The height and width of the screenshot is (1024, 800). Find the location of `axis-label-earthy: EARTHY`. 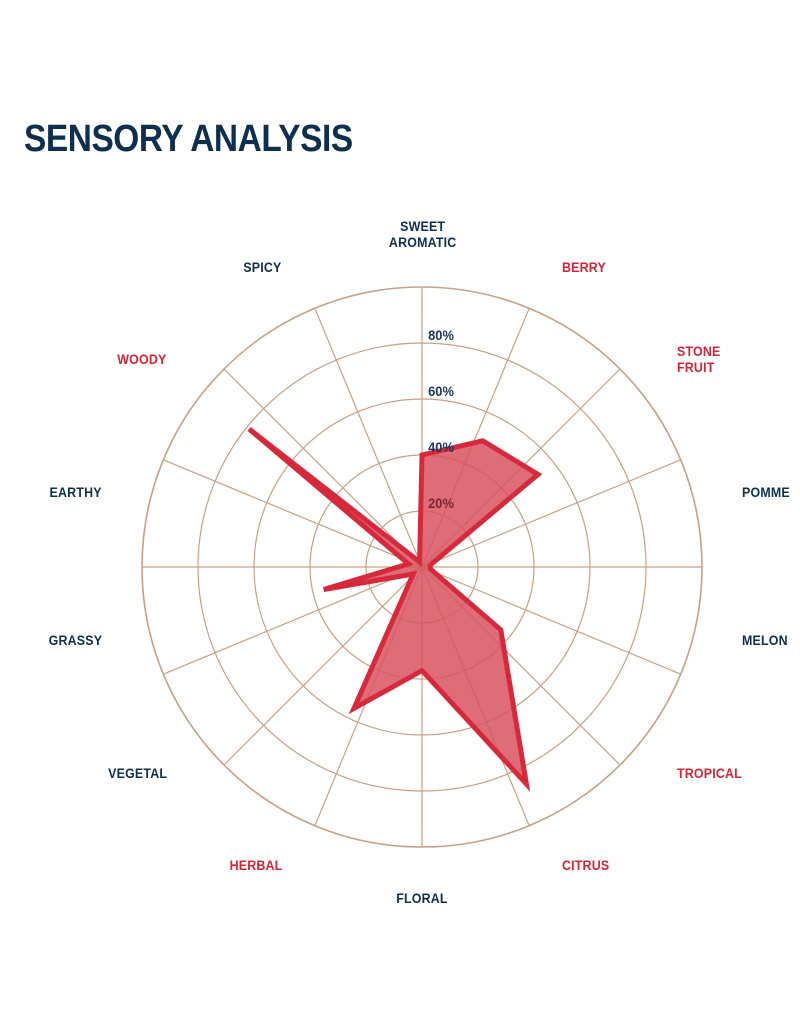

axis-label-earthy: EARTHY is located at coordinates (75, 492).